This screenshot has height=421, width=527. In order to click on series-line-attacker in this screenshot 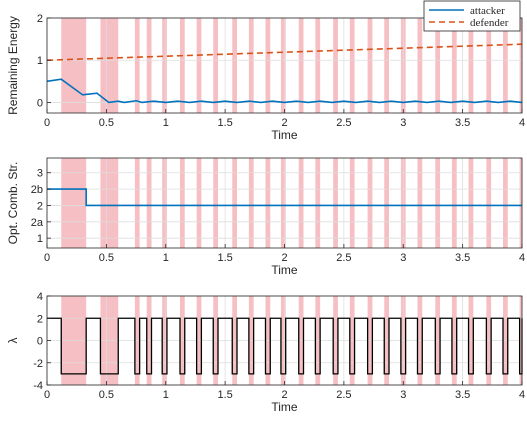, I will do `click(284, 91)`.